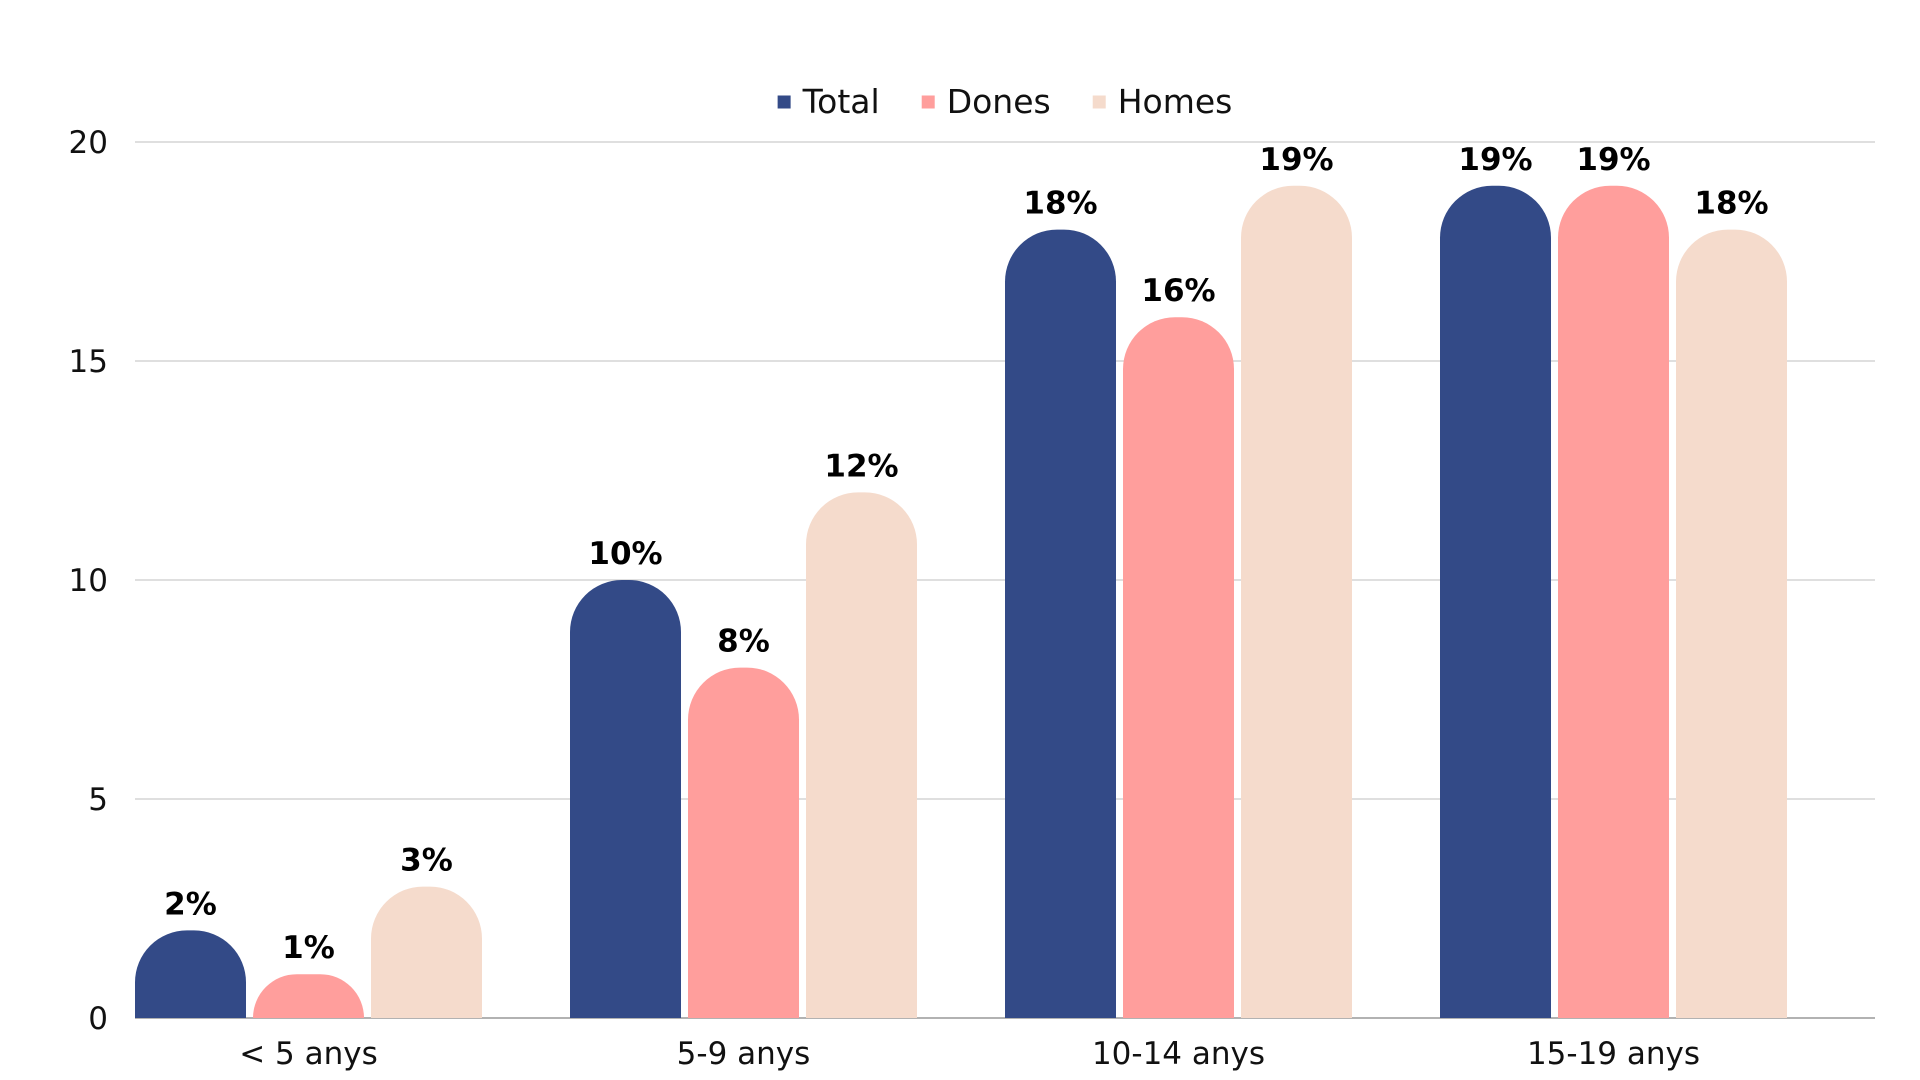  I want to click on y-axis: 0 5 10 15 20, so click(88, 581).